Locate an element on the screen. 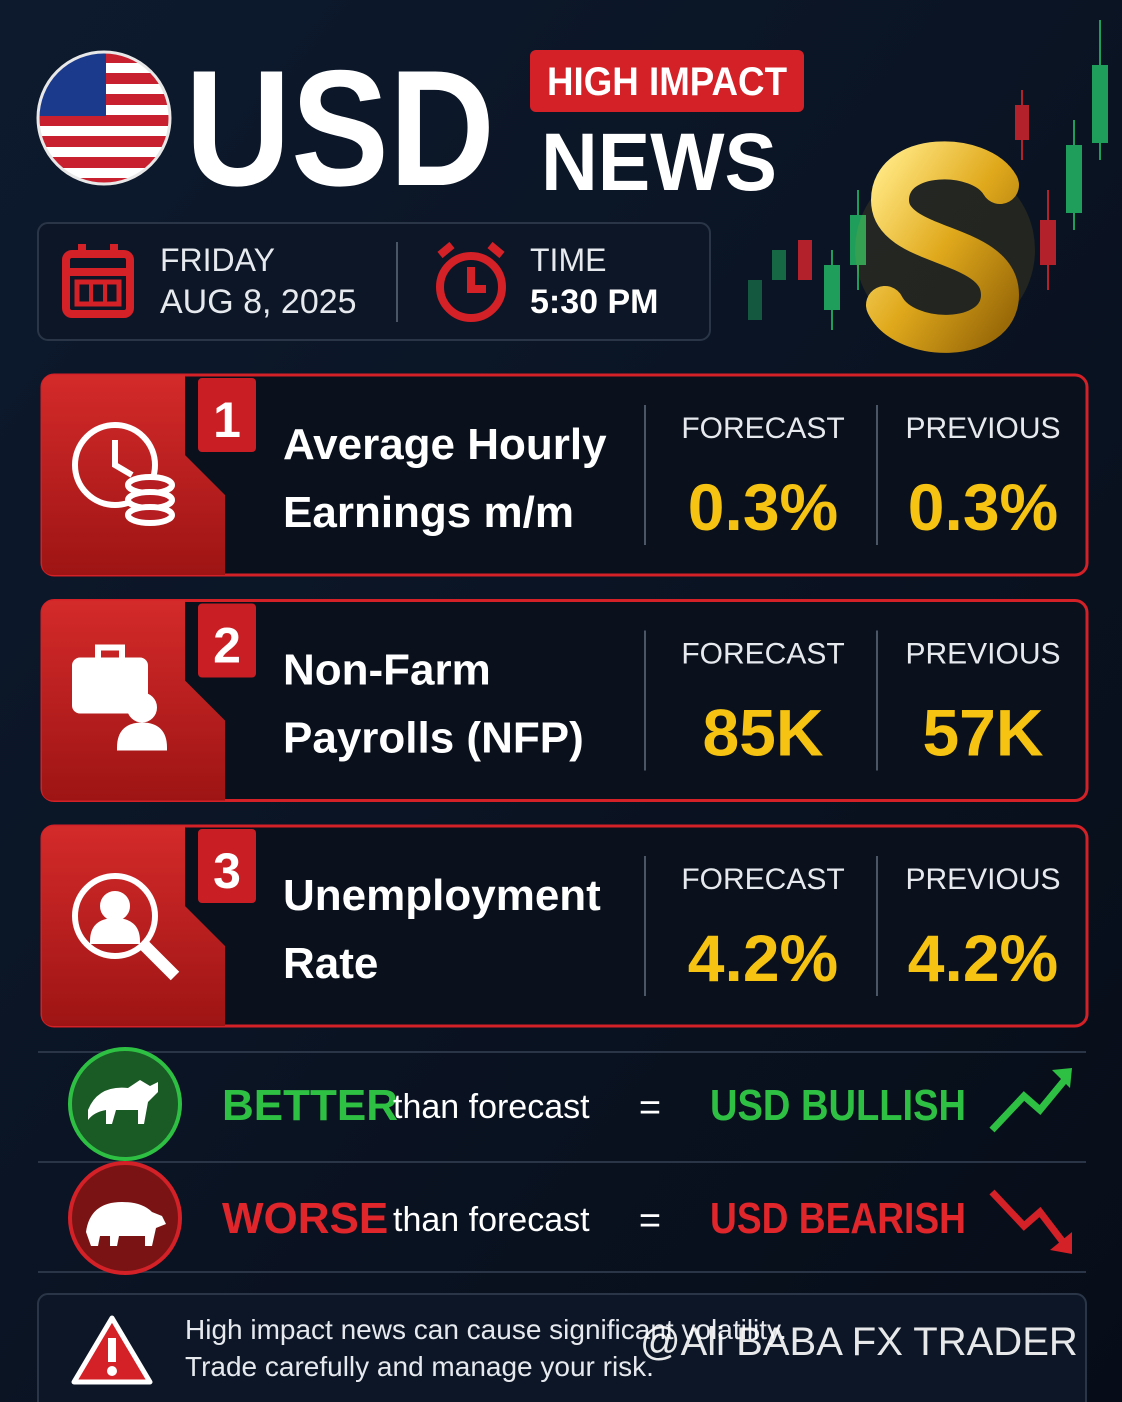  result: BETTER is located at coordinates (310, 1105).